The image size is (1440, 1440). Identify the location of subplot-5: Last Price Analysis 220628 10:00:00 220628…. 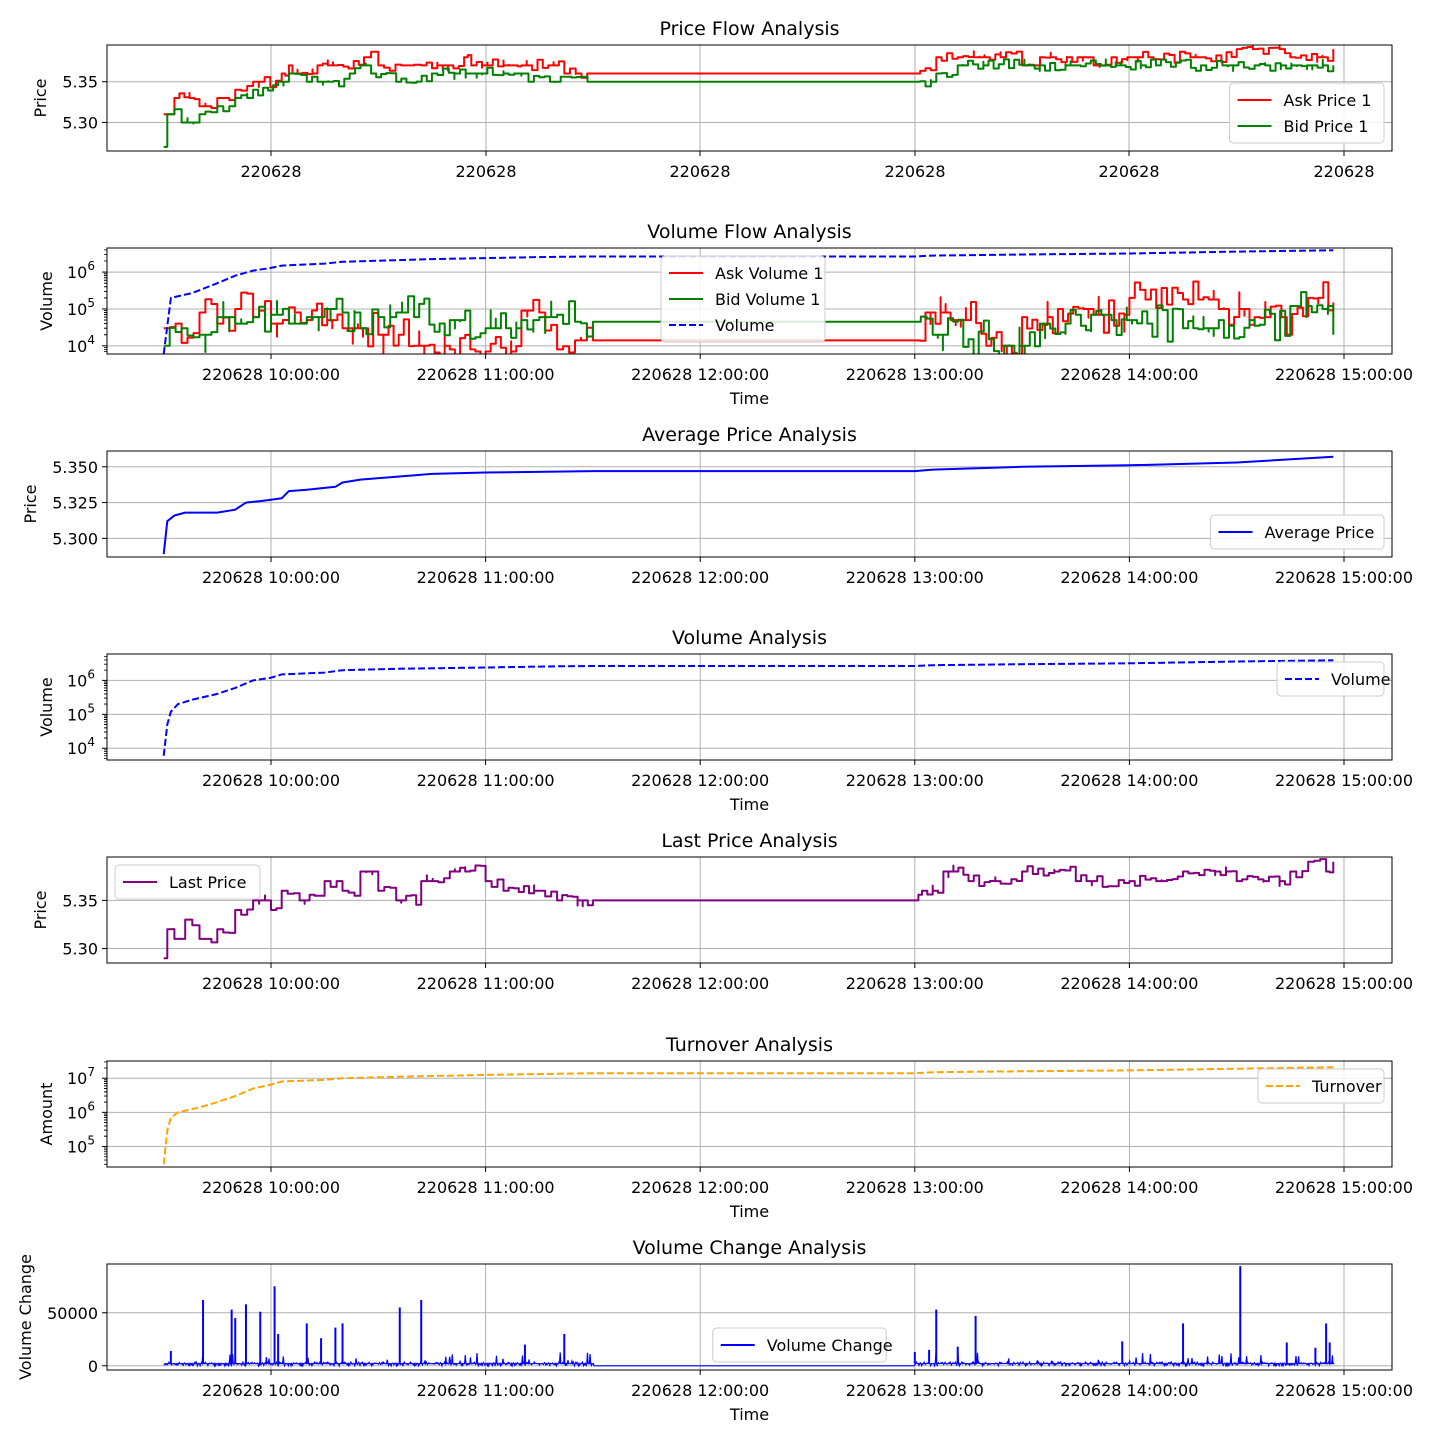
(722, 911).